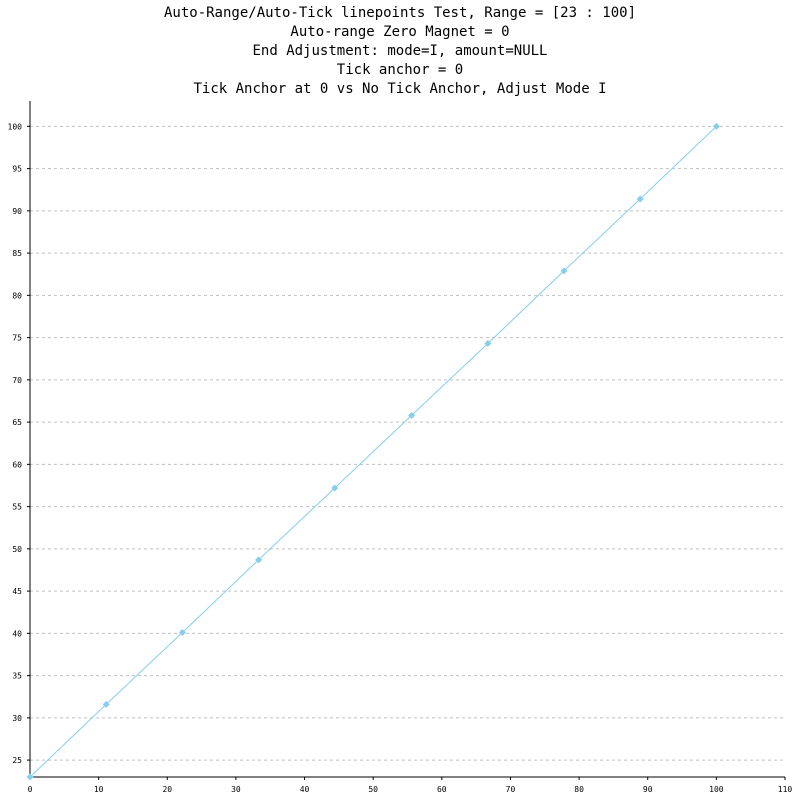  I want to click on x-tick-label-1: 10, so click(99, 789).